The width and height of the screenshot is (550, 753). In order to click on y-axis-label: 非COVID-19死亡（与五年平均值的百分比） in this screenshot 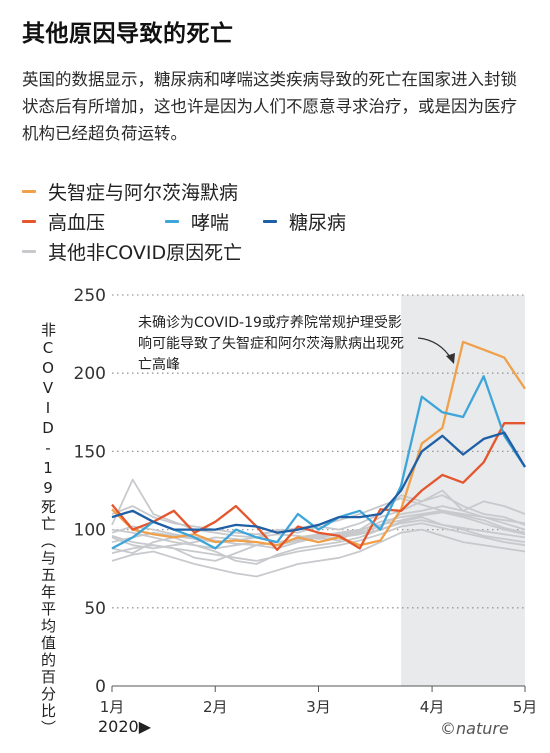, I will do `click(48, 529)`.